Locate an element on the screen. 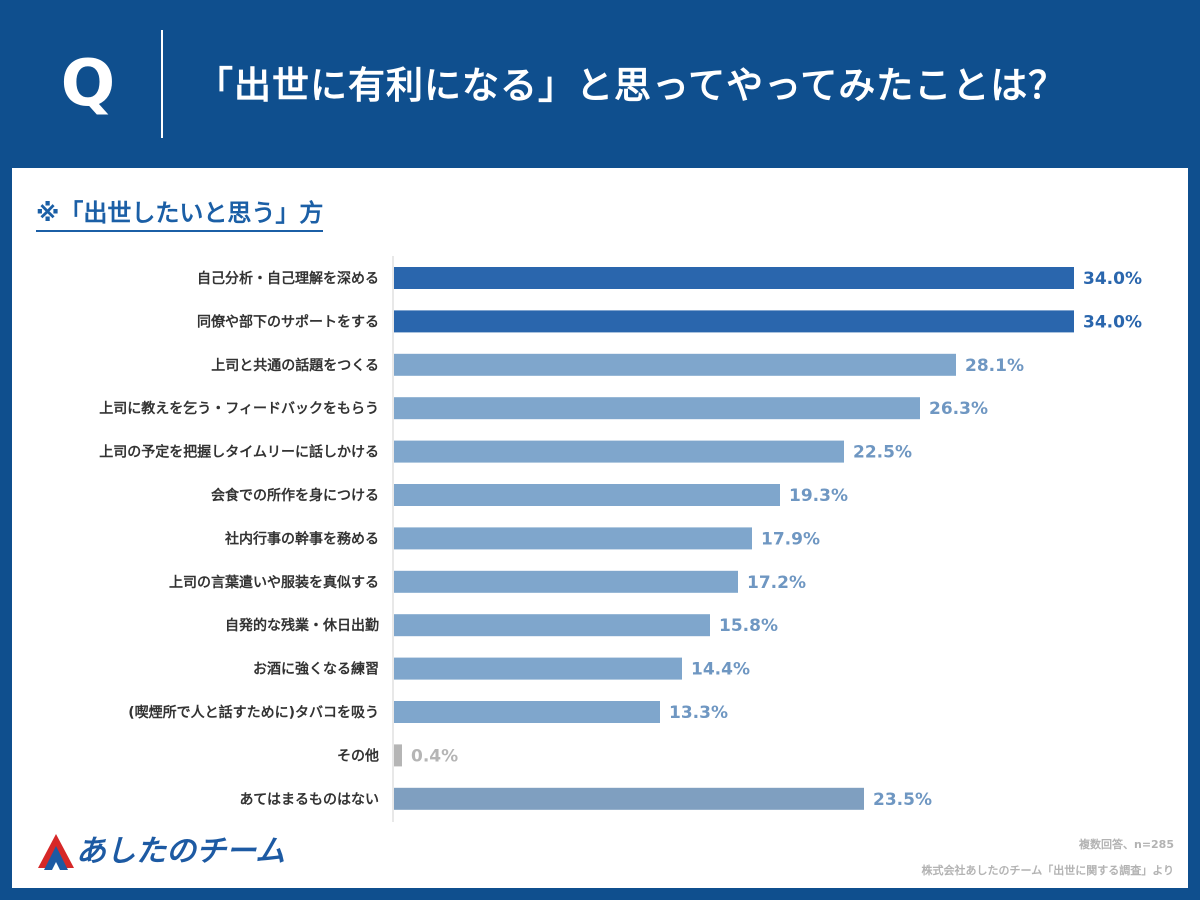 This screenshot has width=1200, height=900. value-label: 26.3% is located at coordinates (958, 409).